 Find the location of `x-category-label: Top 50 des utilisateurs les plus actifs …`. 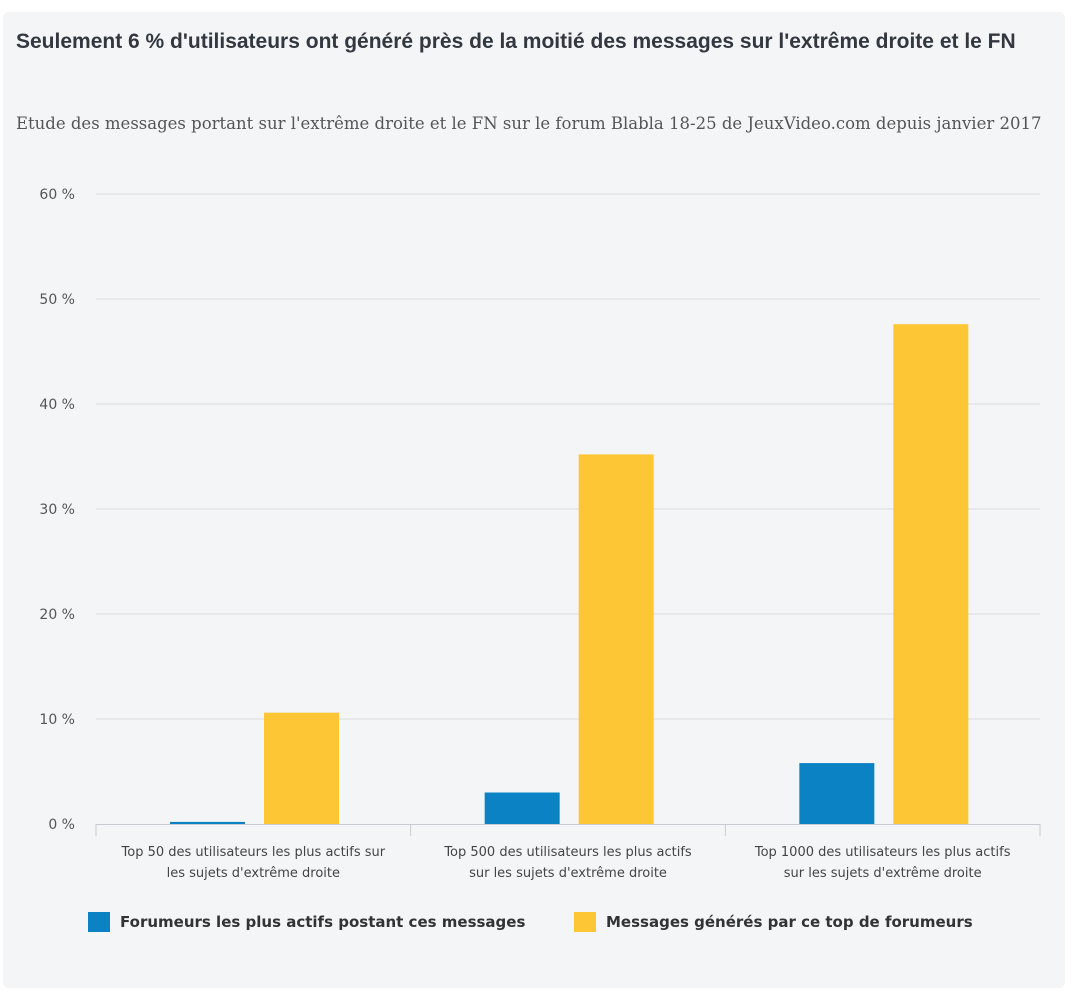

x-category-label: Top 50 des utilisateurs les plus actifs … is located at coordinates (253, 852).